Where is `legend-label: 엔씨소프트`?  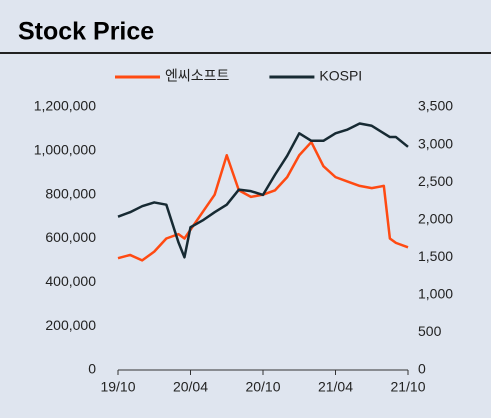 legend-label: 엔씨소프트 is located at coordinates (197, 76).